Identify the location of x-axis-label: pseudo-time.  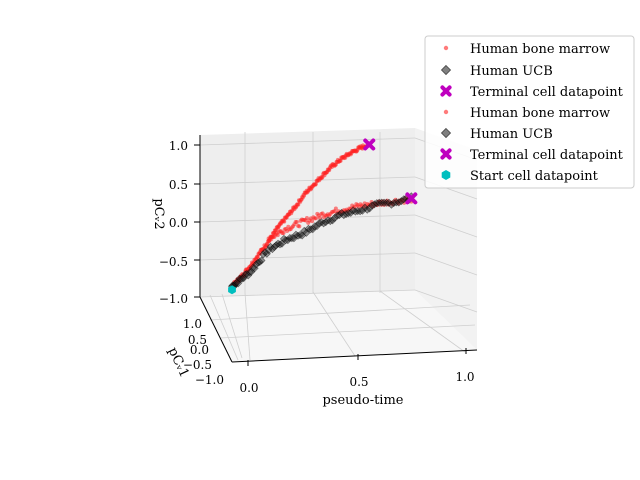
(362, 400).